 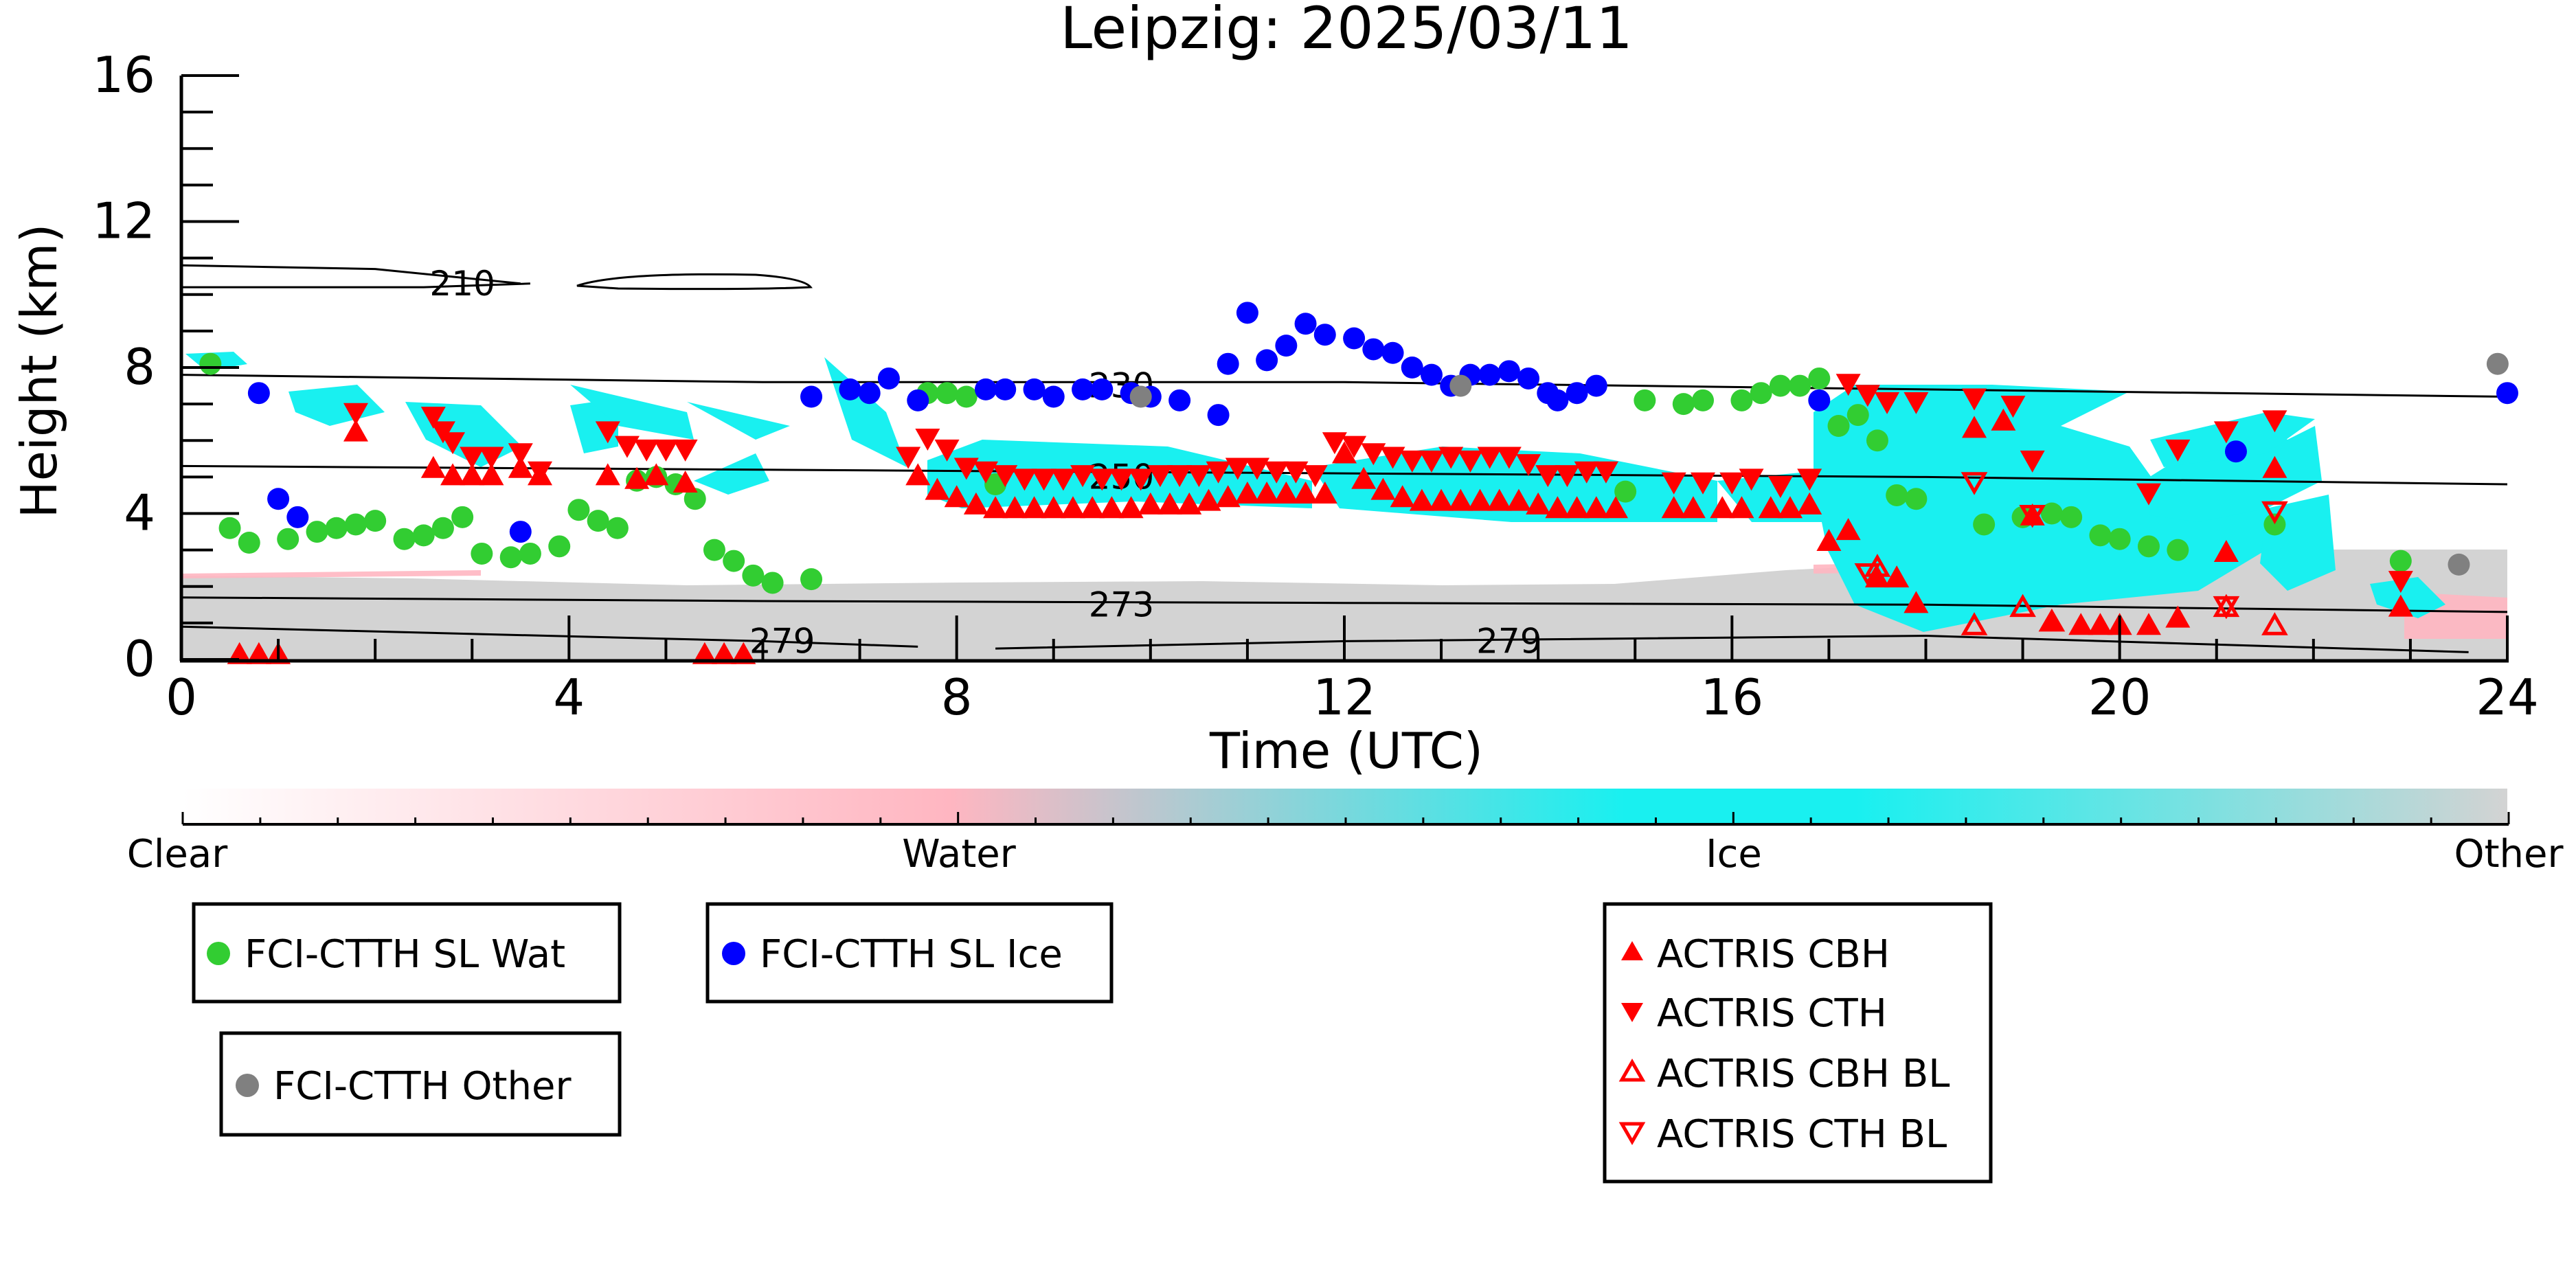 I want to click on y-tick-label: 12, so click(x=123, y=221).